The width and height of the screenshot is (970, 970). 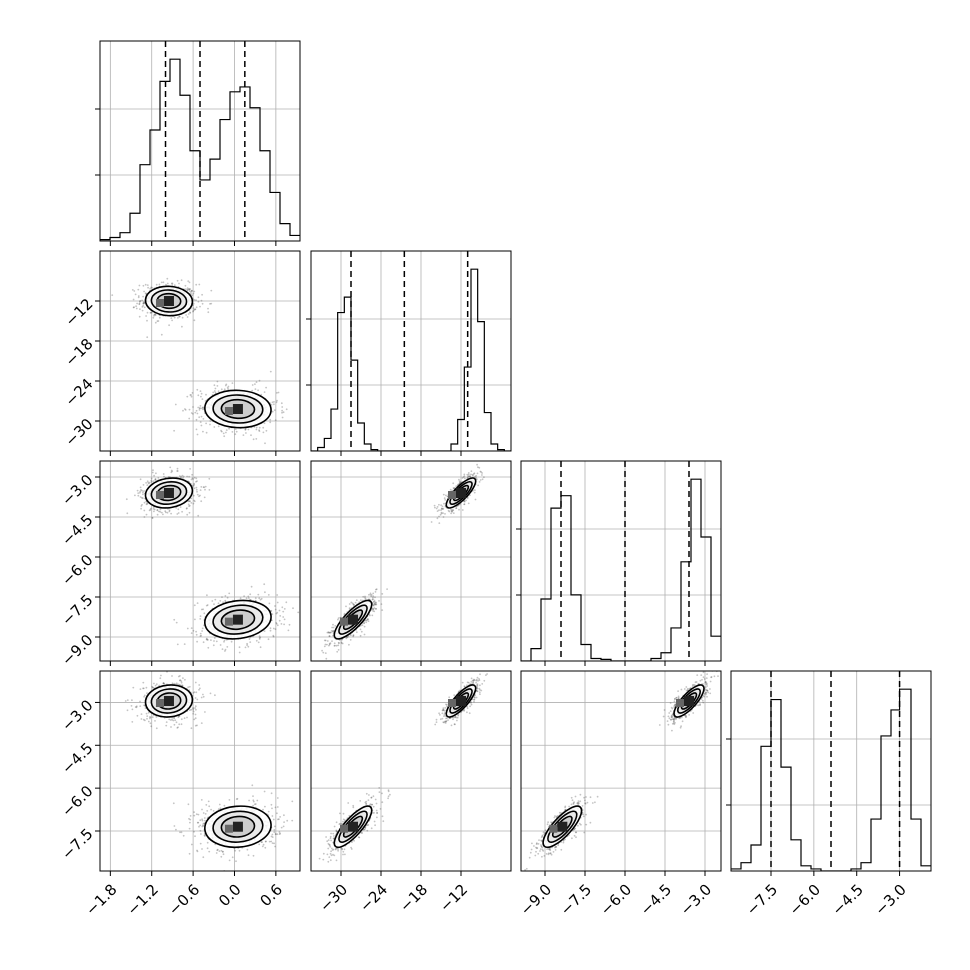 I want to click on x-tick-label: −0.6, so click(x=184, y=900).